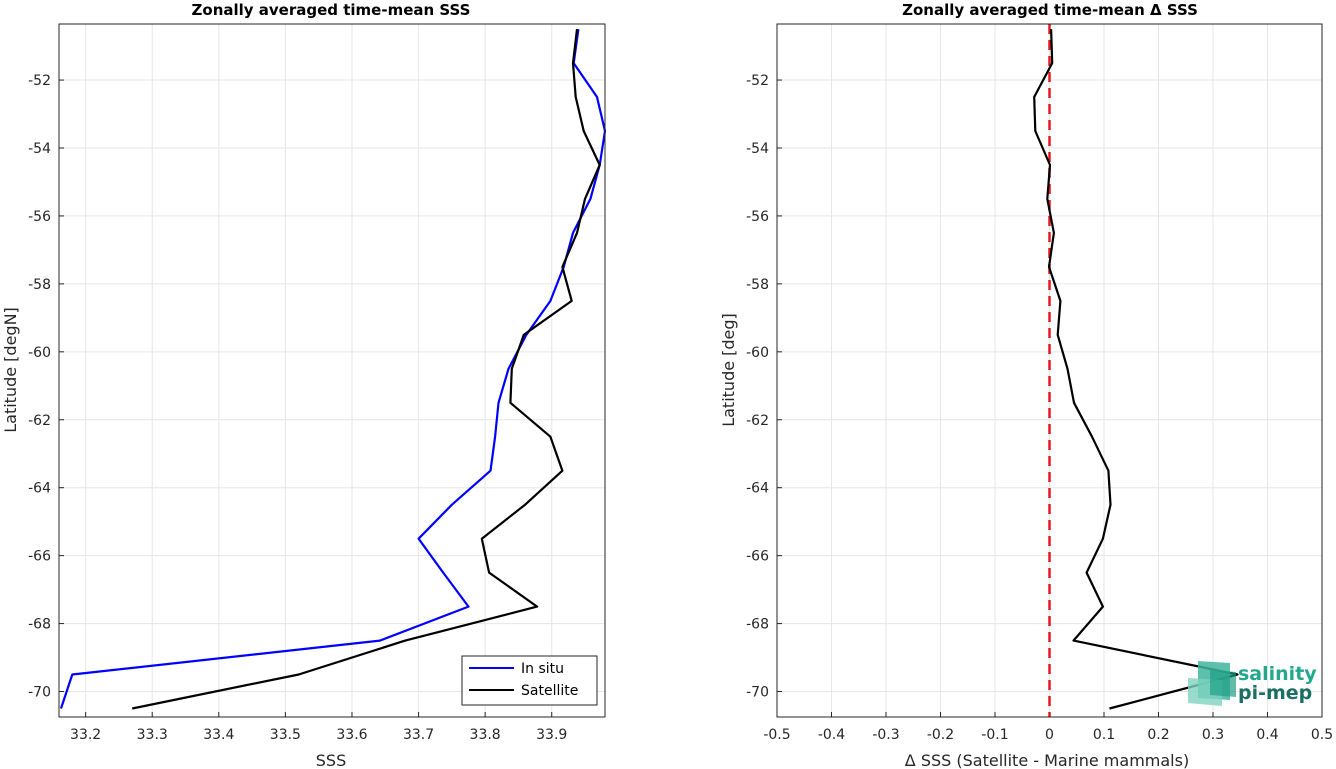  What do you see at coordinates (152, 735) in the screenshot?
I see `x-tick-label: 33.3` at bounding box center [152, 735].